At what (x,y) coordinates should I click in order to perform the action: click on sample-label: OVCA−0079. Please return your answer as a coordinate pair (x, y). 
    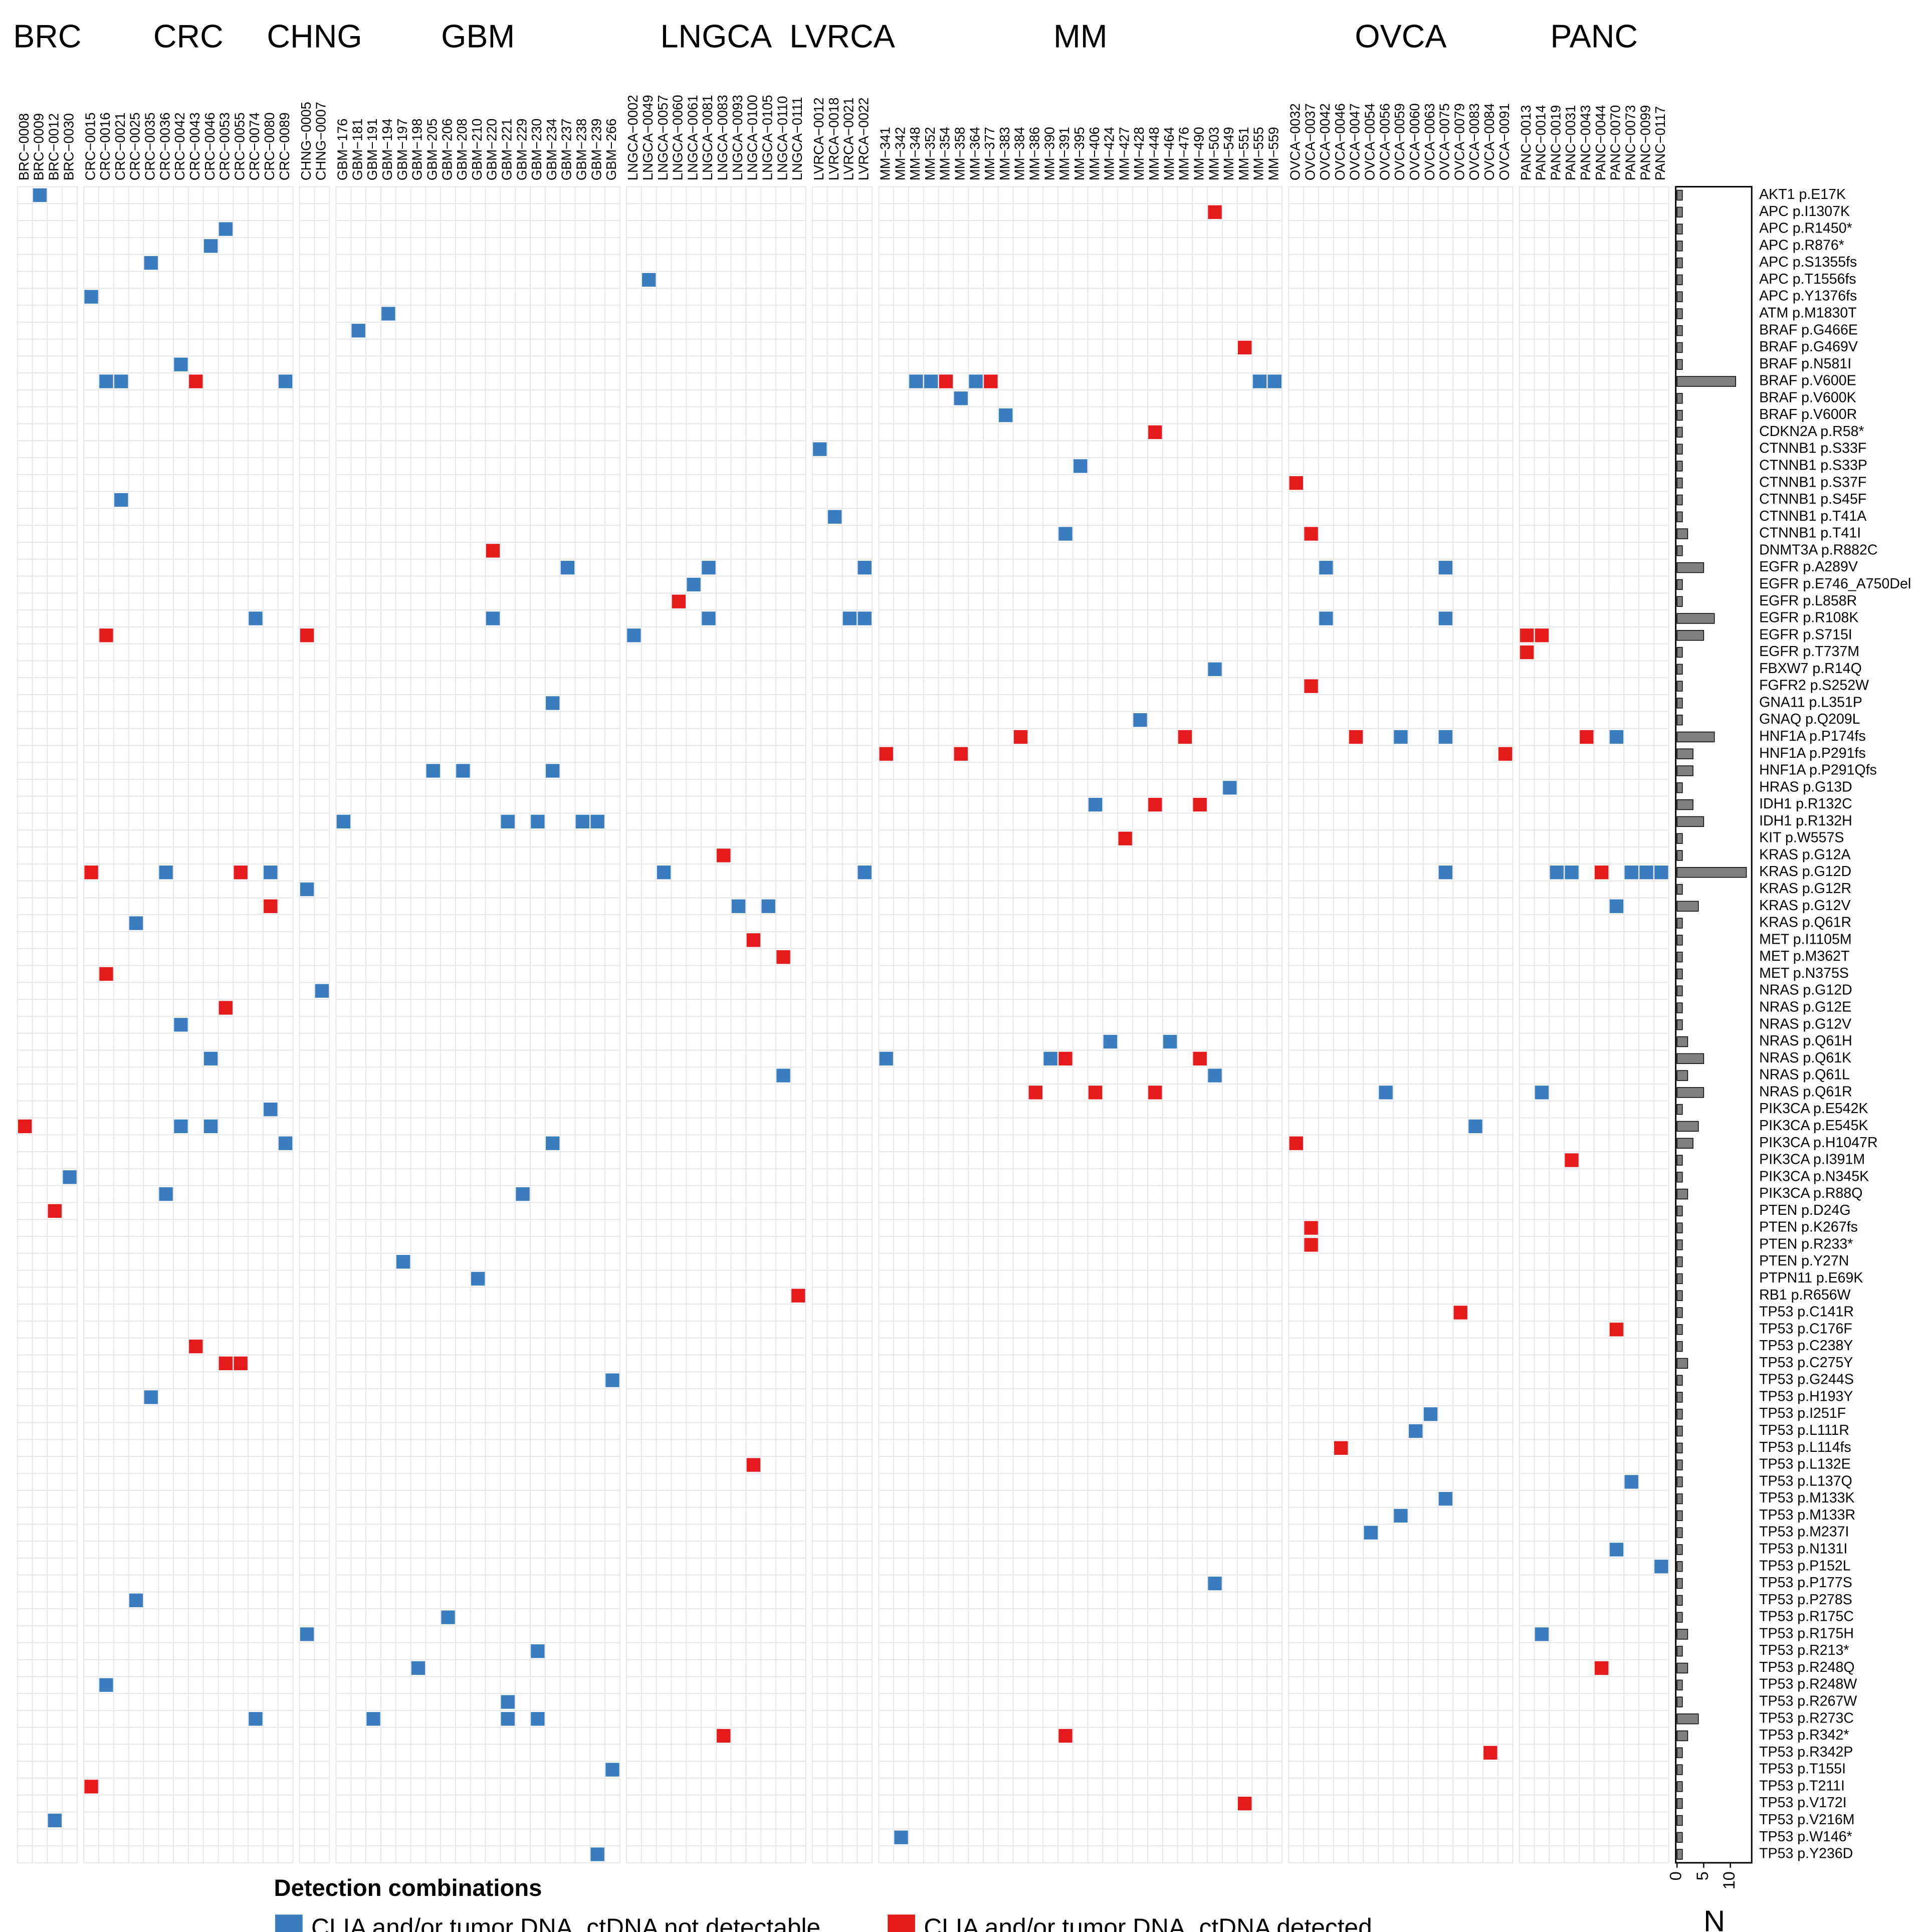
    Looking at the image, I should click on (1459, 141).